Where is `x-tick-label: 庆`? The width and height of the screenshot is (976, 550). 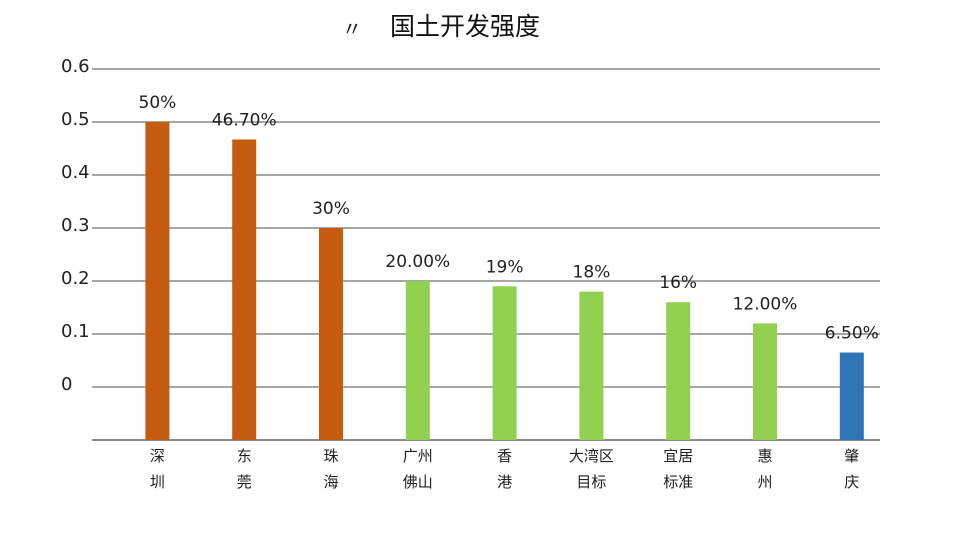 x-tick-label: 庆 is located at coordinates (851, 482).